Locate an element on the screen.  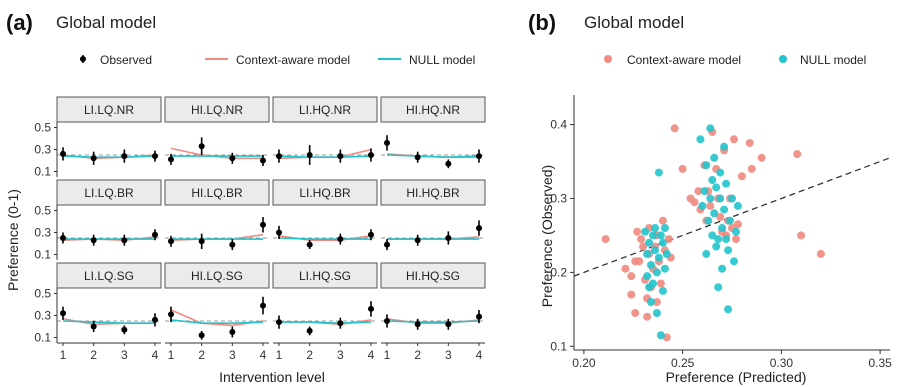
facet-strip-label: HI.HQ.NR is located at coordinates (433, 110).